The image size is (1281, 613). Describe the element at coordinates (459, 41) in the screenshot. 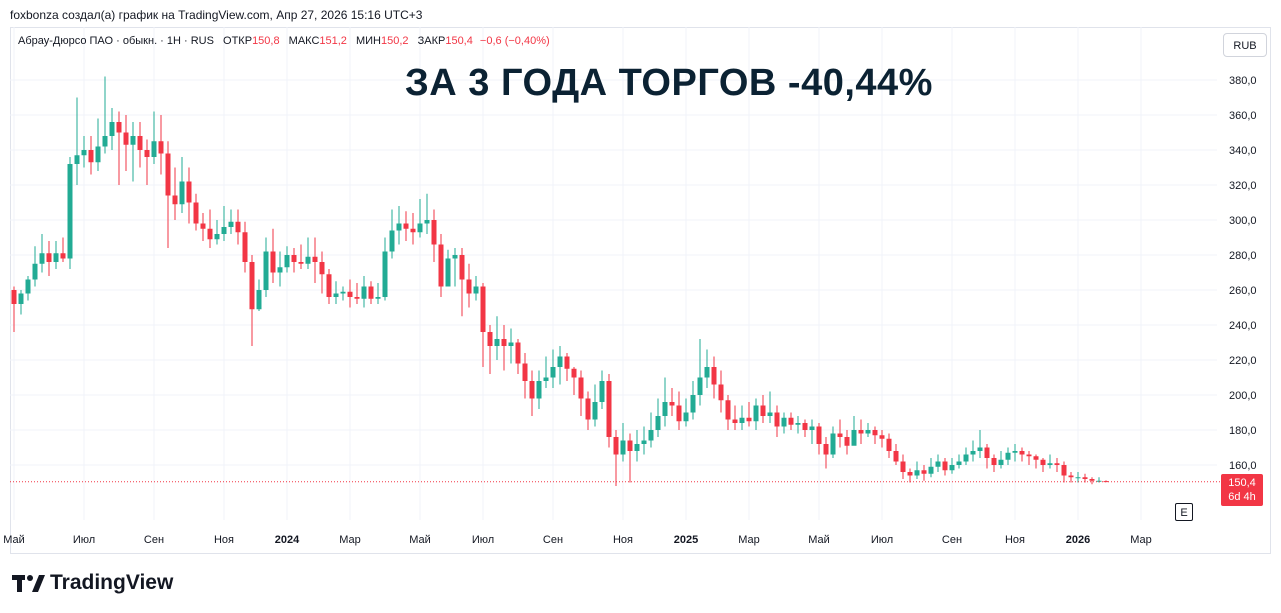

I see `close-value: 150,4` at that location.